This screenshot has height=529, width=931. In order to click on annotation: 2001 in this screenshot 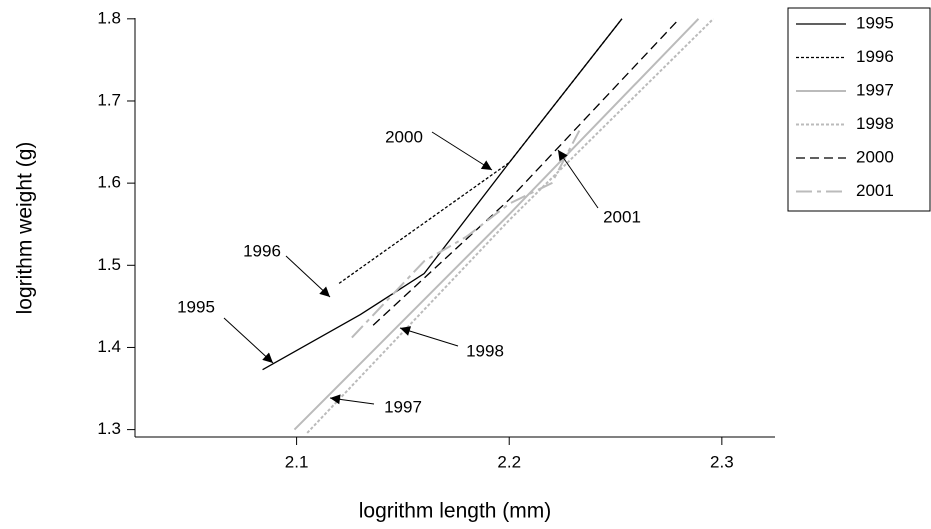, I will do `click(622, 216)`.